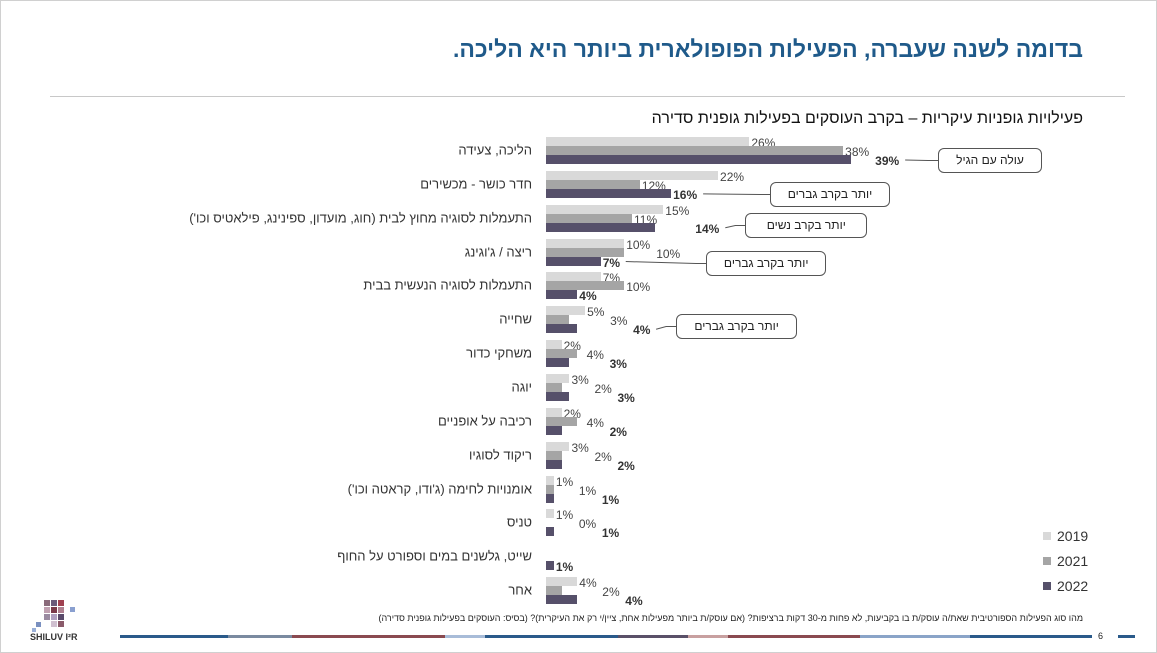 This screenshot has width=1157, height=653. I want to click on category-label: ריצה / ג'וגינג, so click(498, 252).